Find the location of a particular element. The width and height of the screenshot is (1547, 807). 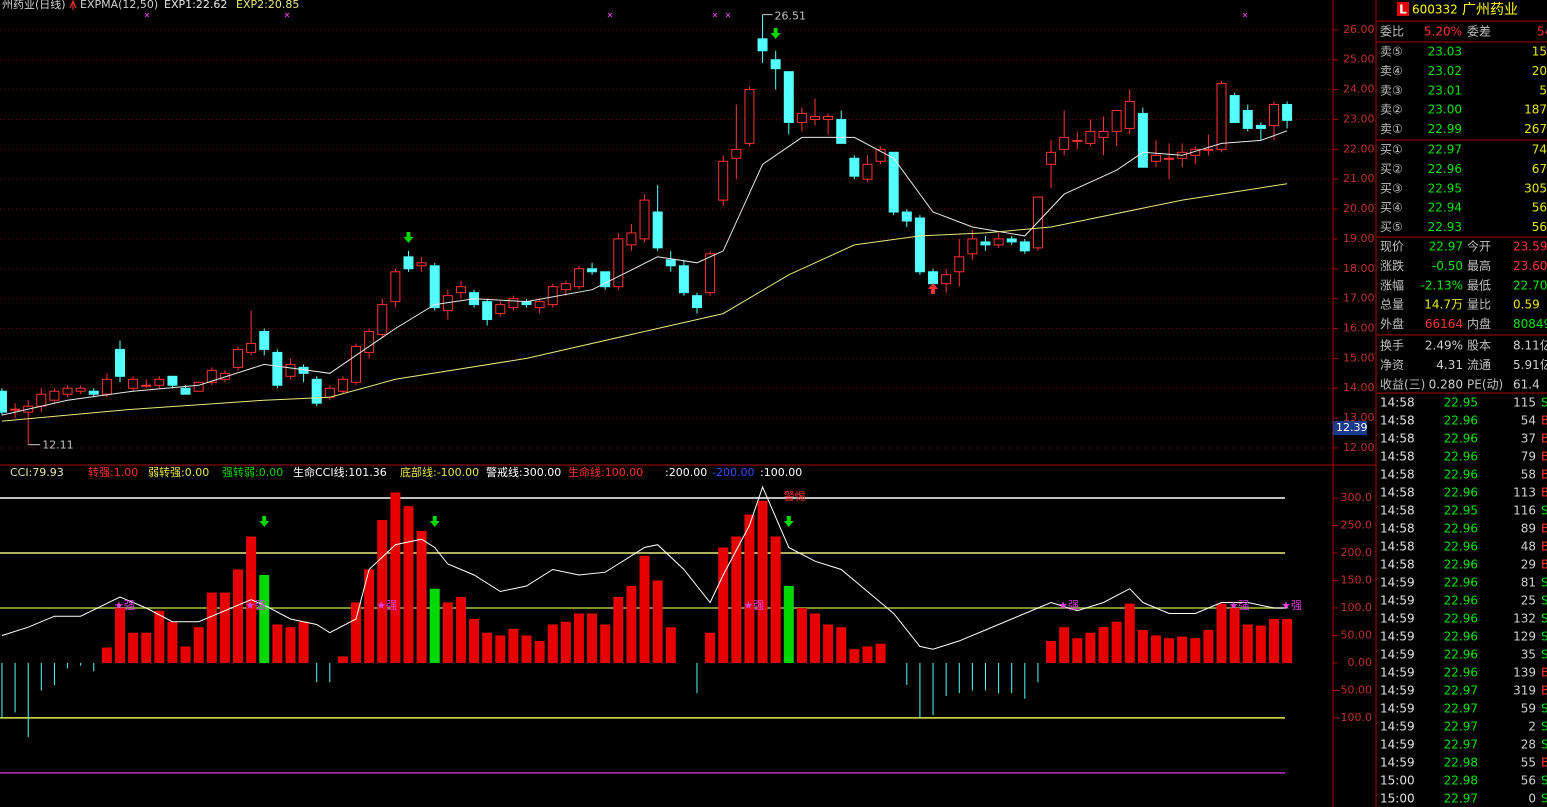

tick-volume: 28 is located at coordinates (1528, 745).